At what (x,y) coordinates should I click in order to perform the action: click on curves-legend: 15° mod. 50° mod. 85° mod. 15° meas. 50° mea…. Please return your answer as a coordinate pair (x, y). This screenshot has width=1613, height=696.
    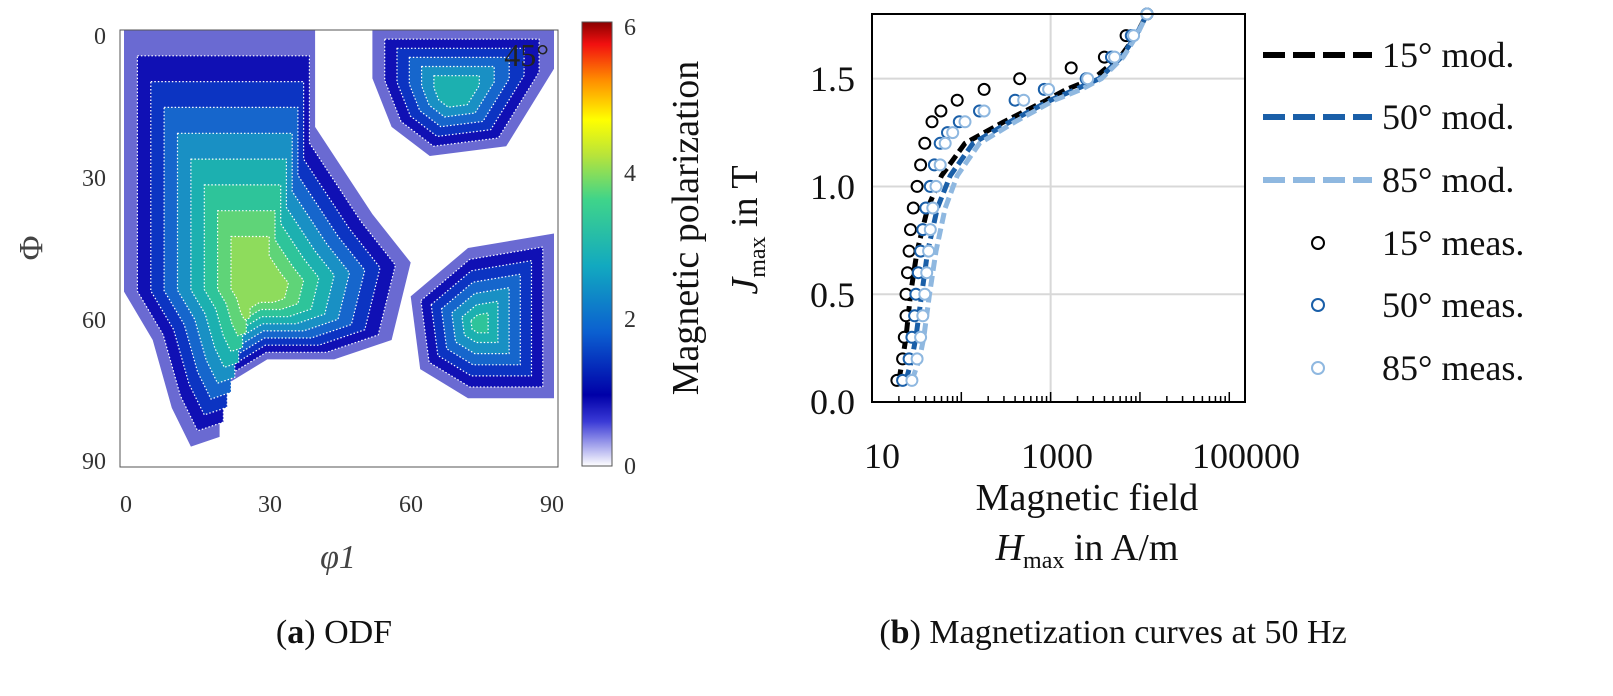
    Looking at the image, I should click on (1393, 211).